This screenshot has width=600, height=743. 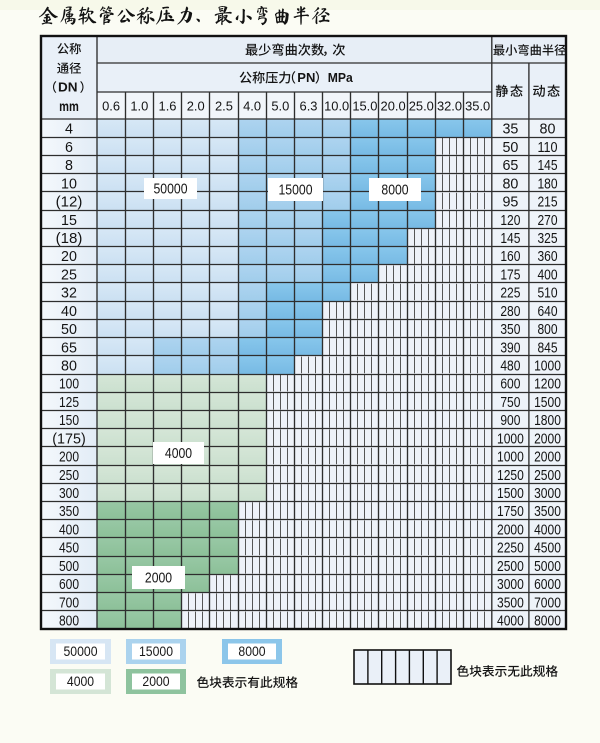 What do you see at coordinates (547, 239) in the screenshot?
I see `svg-text: 325` at bounding box center [547, 239].